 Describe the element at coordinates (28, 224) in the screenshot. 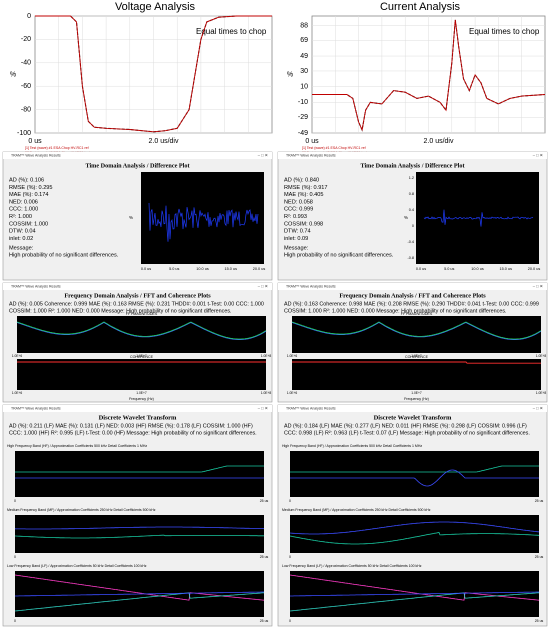

I see `statistic: COSSIM: 1.000` at that location.